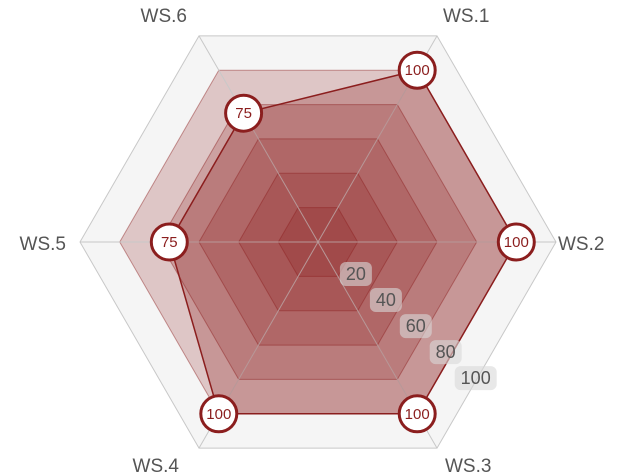 This screenshot has height=475, width=629. I want to click on tick-label-100: 100, so click(476, 378).